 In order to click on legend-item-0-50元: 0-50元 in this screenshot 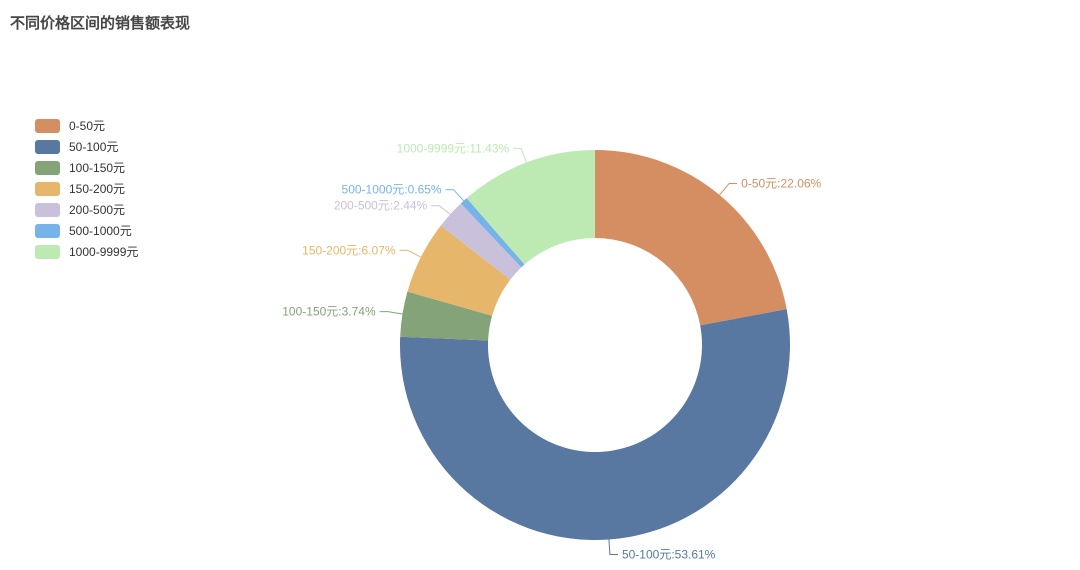, I will do `click(86, 126)`.